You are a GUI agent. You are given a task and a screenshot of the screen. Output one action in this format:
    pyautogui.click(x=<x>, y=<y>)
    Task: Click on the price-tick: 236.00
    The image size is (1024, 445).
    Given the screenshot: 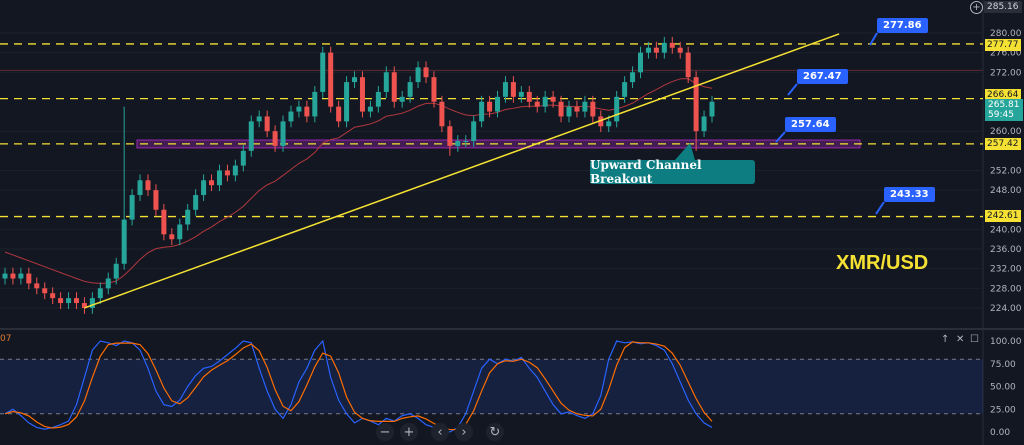 What is the action you would take?
    pyautogui.click(x=1006, y=250)
    